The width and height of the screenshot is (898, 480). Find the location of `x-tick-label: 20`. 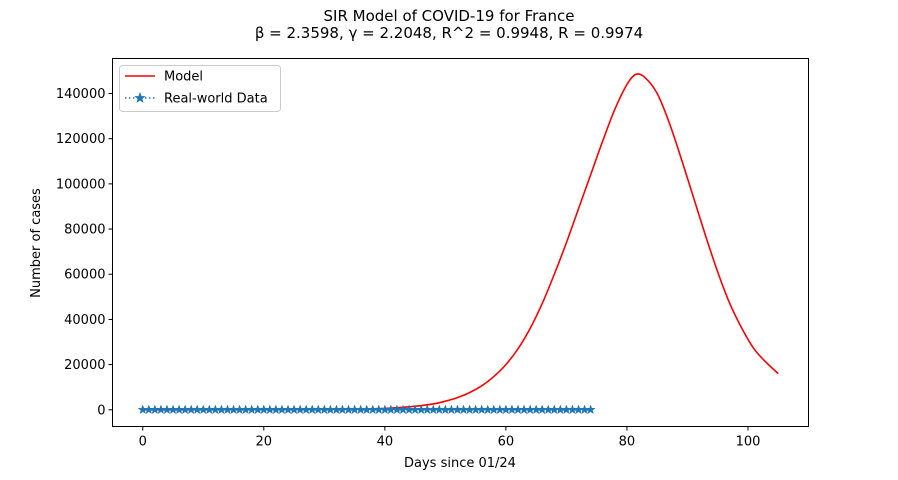

x-tick-label: 20 is located at coordinates (264, 442).